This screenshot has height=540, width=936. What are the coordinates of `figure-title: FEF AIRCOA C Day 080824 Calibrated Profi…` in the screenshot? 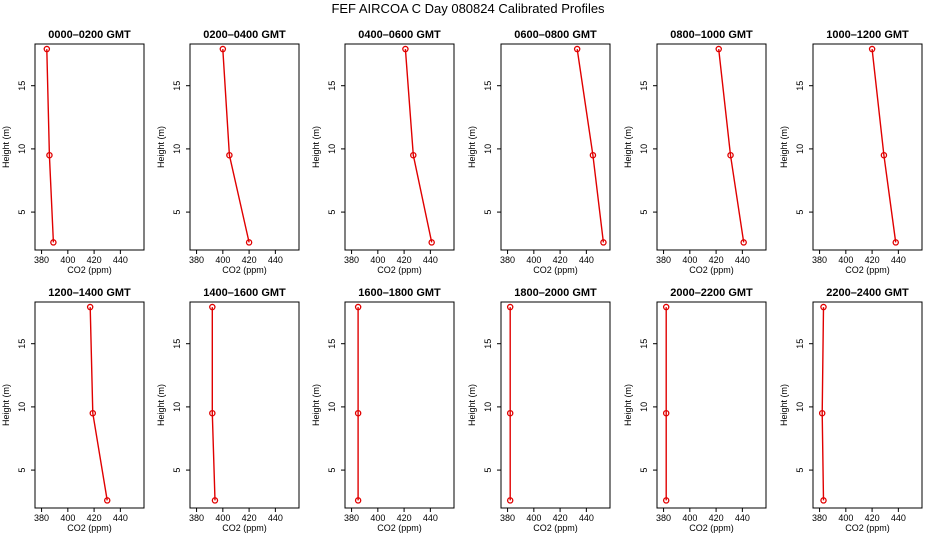 It's located at (468, 8).